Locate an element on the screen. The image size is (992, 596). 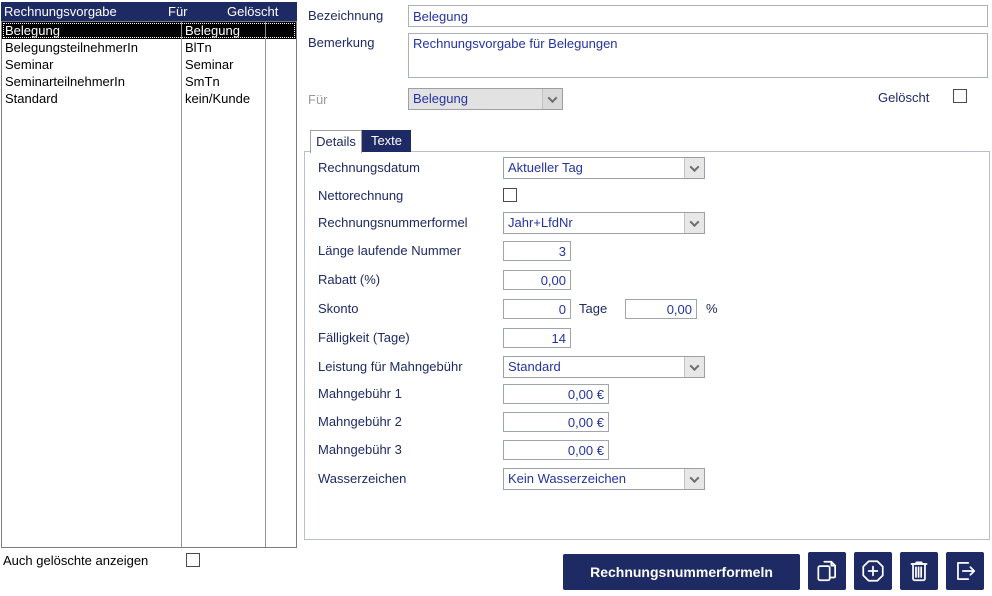
leistung-mahngebuehr-dropdown: Standard is located at coordinates (604, 367).